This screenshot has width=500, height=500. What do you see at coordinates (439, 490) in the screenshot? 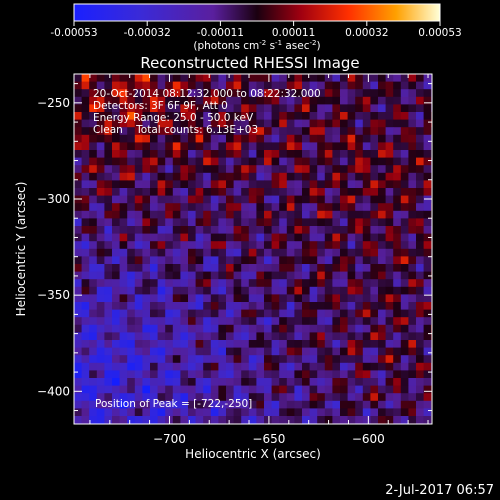
I see `footer-timestamp: 2-Jul-2017 06:57` at bounding box center [439, 490].